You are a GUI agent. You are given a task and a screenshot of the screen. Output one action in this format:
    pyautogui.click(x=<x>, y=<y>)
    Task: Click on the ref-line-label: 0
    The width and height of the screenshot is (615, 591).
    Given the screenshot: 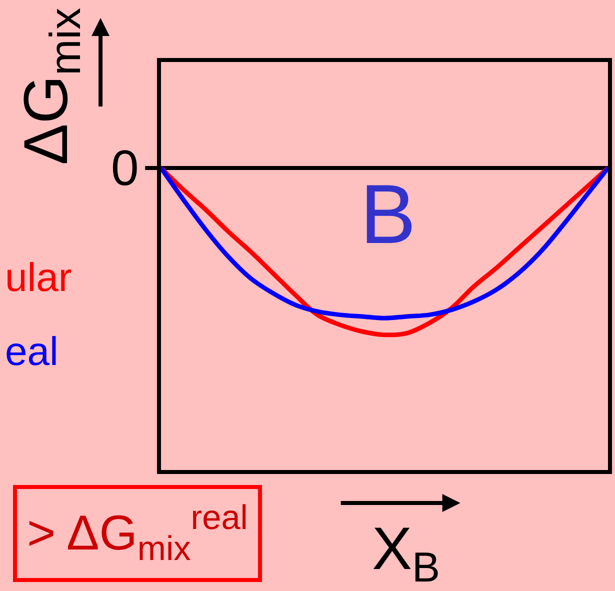 What is the action you would take?
    pyautogui.click(x=125, y=168)
    